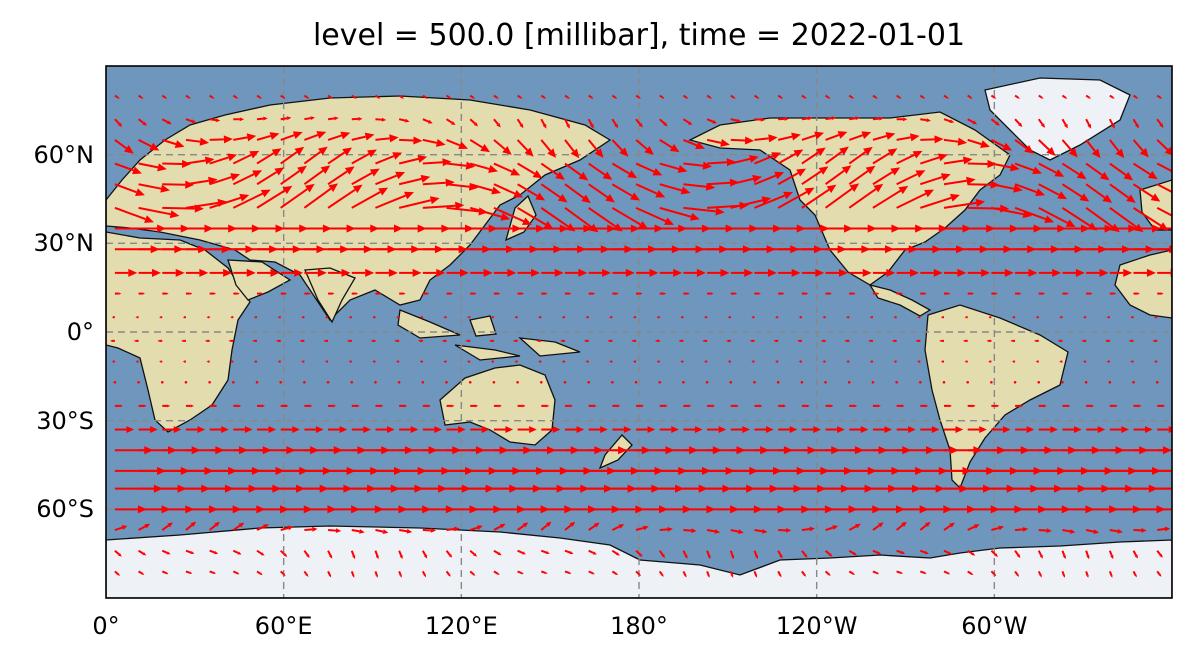 This screenshot has height=663, width=1192. I want to click on lon-tick-label: 60°E, so click(283, 626).